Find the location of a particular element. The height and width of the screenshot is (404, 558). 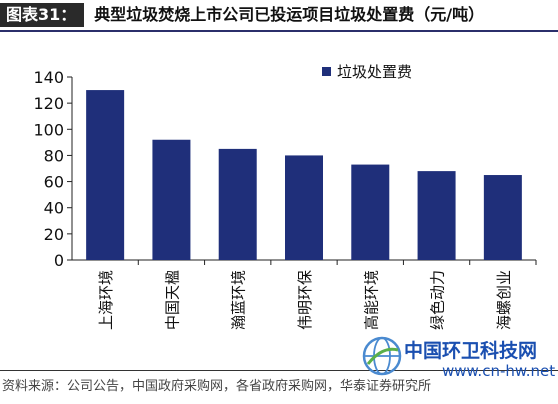

figure-header: 图表31： 典型垃圾焚烧上市公司已投运项目垃圾处置费（元/吨） is located at coordinates (279, 17).